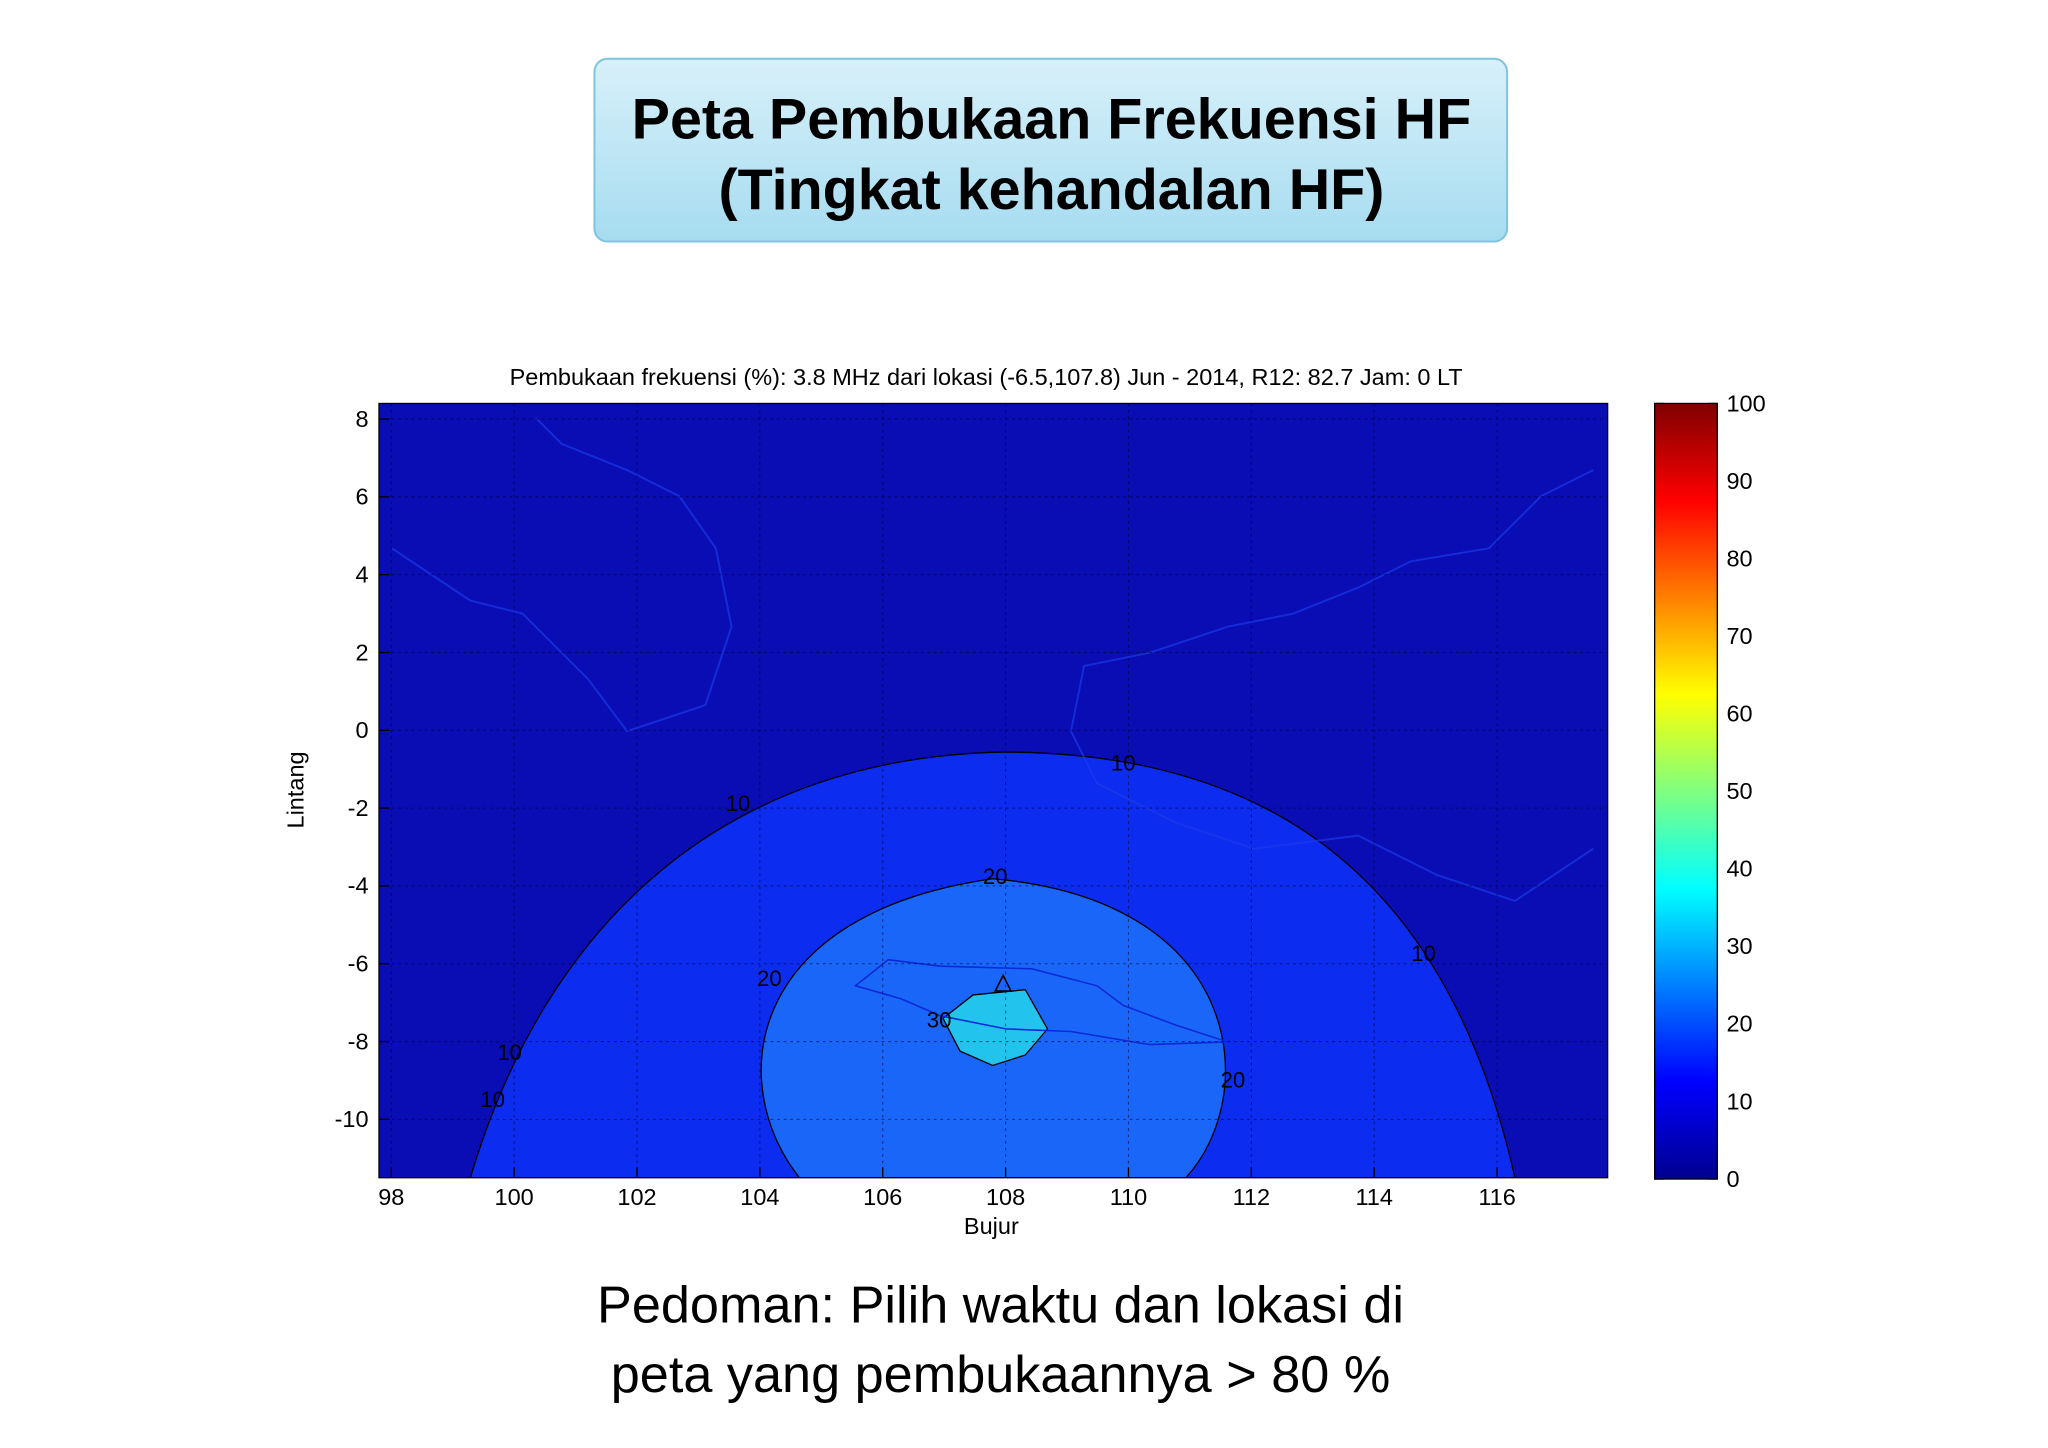 This screenshot has height=1448, width=2048. Describe the element at coordinates (1739, 481) in the screenshot. I see `colorbar-tick-label: 90` at that location.